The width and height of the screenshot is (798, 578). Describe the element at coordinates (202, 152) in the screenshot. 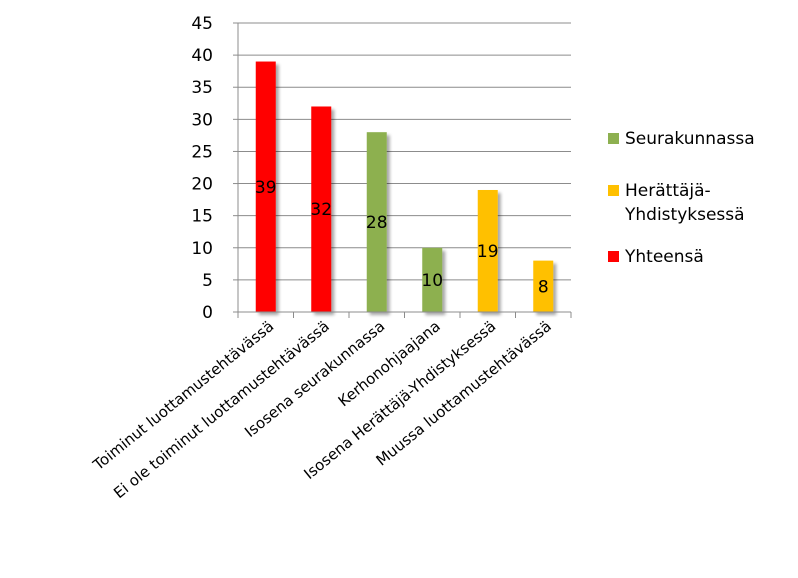

I see `y-tick-label: 25` at that location.